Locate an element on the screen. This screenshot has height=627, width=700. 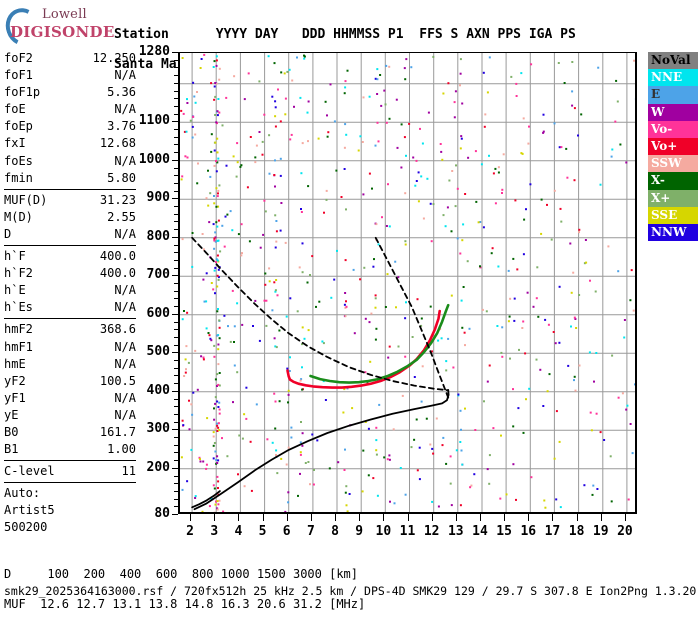
y-tick-label: 200 is located at coordinates (147, 467).